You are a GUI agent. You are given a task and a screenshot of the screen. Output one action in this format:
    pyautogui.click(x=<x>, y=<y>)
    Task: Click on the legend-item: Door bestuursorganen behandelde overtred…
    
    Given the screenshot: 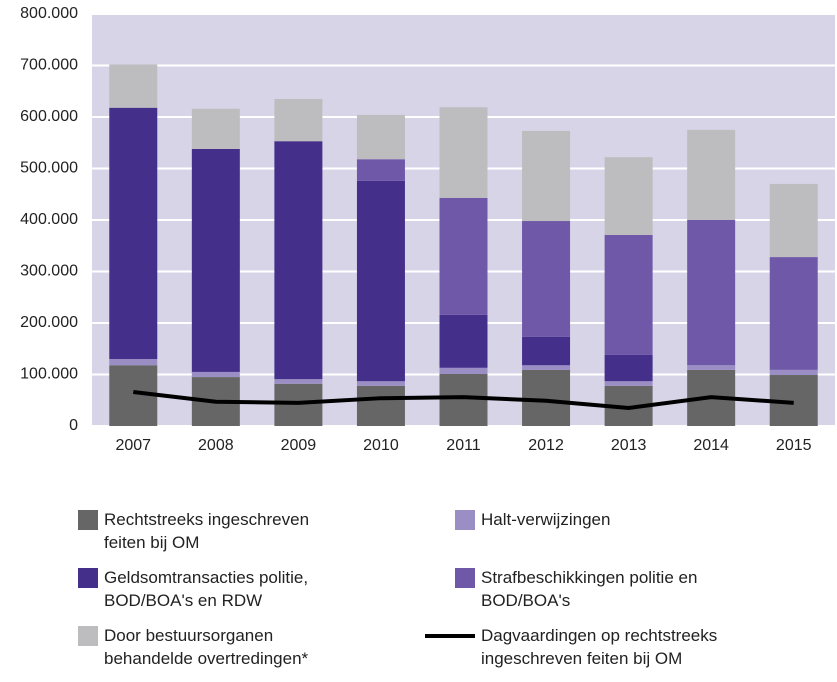 What is the action you would take?
    pyautogui.click(x=211, y=647)
    